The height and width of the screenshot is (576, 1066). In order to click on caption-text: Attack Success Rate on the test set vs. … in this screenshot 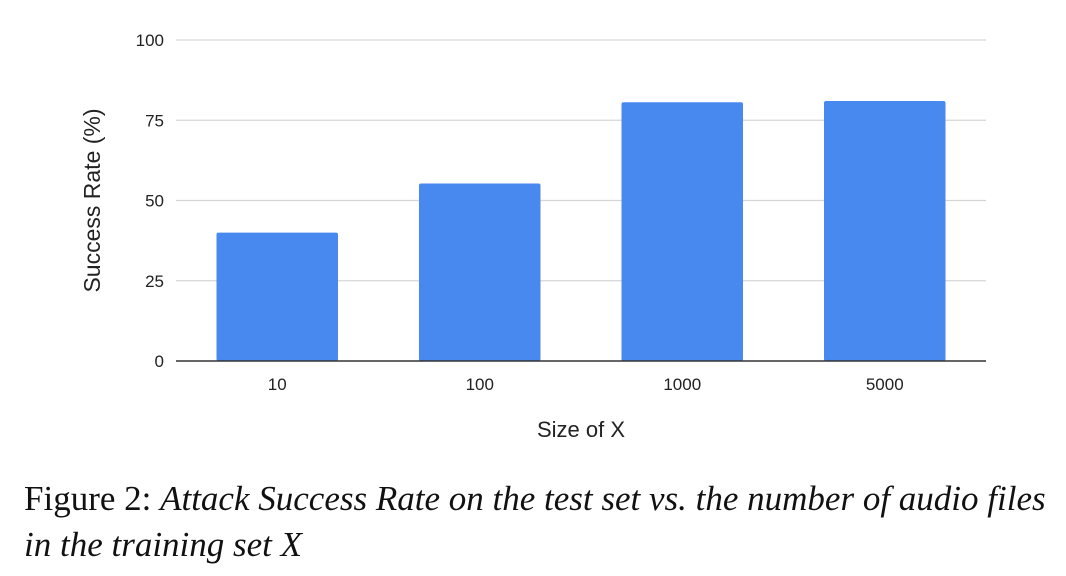, I will do `click(535, 521)`.